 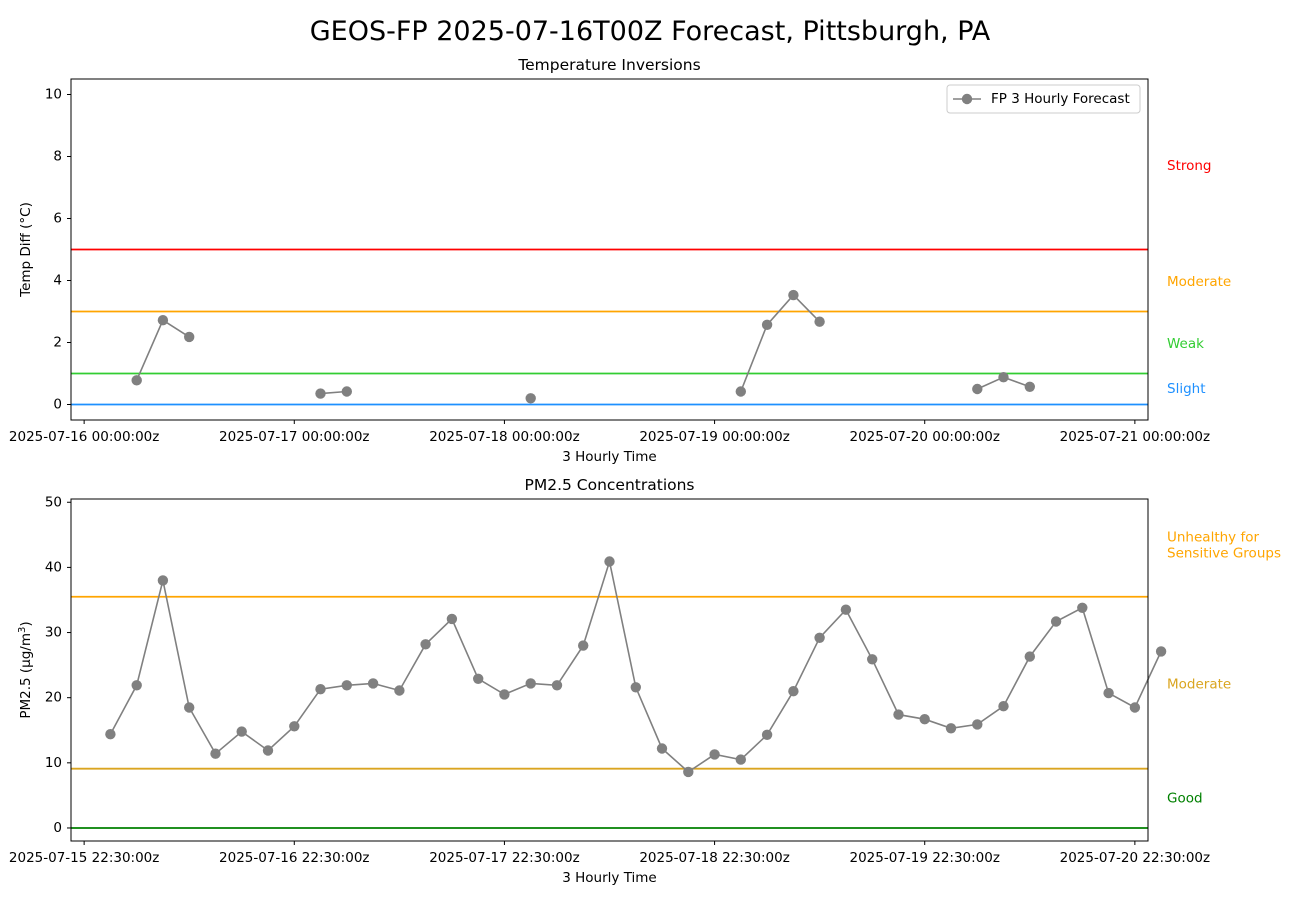 What do you see at coordinates (608, 65) in the screenshot?
I see `temp-panel-title: Temperature Inversions` at bounding box center [608, 65].